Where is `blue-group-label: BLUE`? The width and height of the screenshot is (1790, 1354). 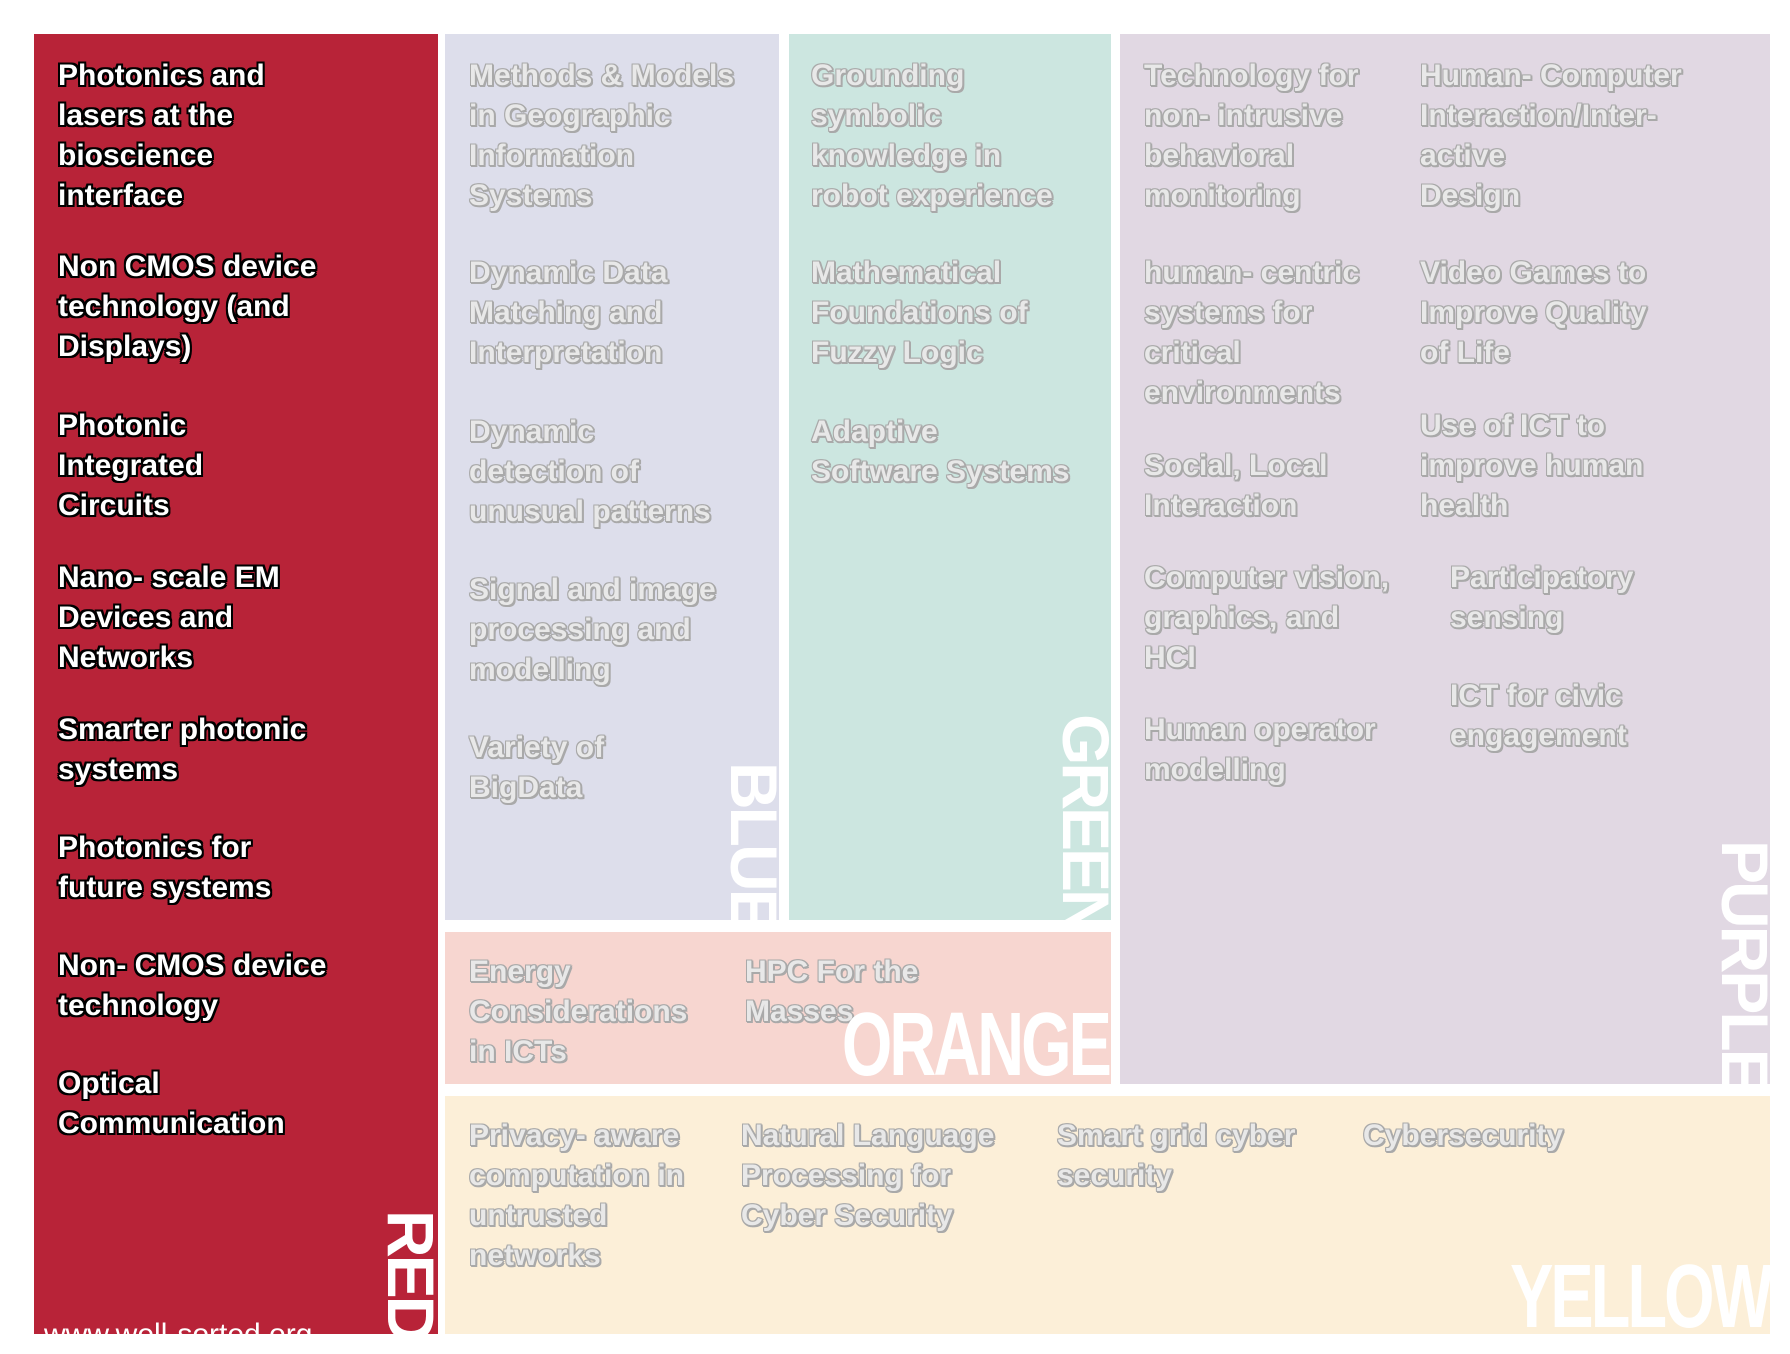 blue-group-label: BLUE is located at coordinates (748, 841).